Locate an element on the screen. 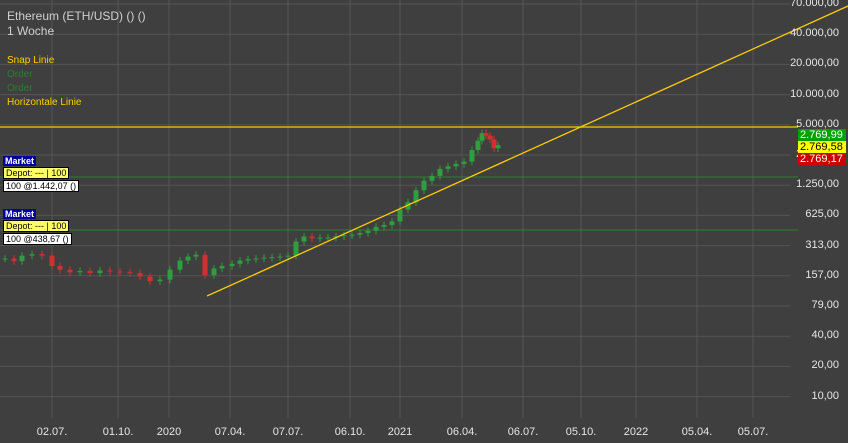 This screenshot has height=443, width=848. order-2-quantity: 100 @438,67 () is located at coordinates (37, 239).